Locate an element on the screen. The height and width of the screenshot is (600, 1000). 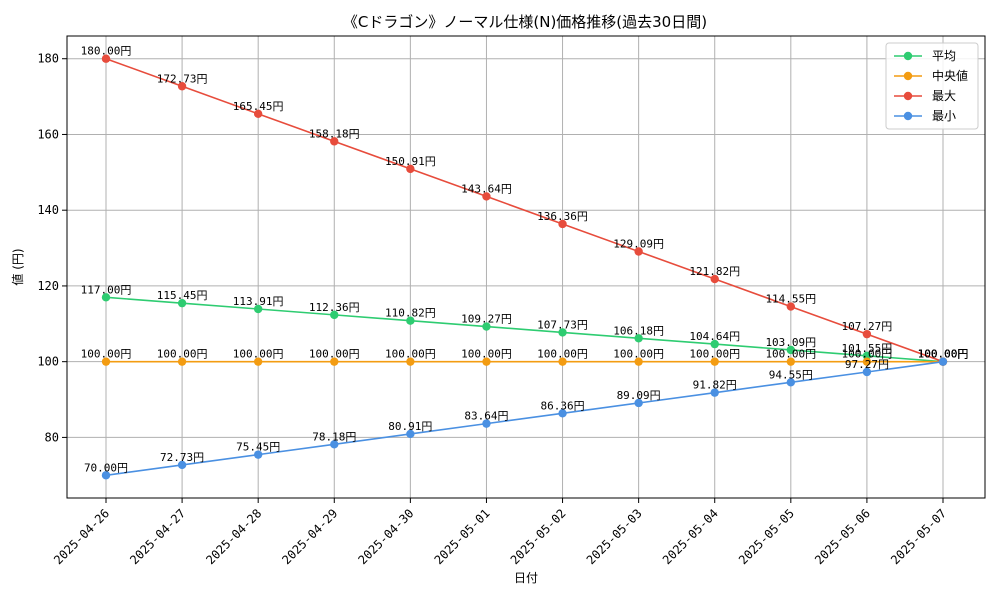
data-label: 89.09円 is located at coordinates (639, 395).